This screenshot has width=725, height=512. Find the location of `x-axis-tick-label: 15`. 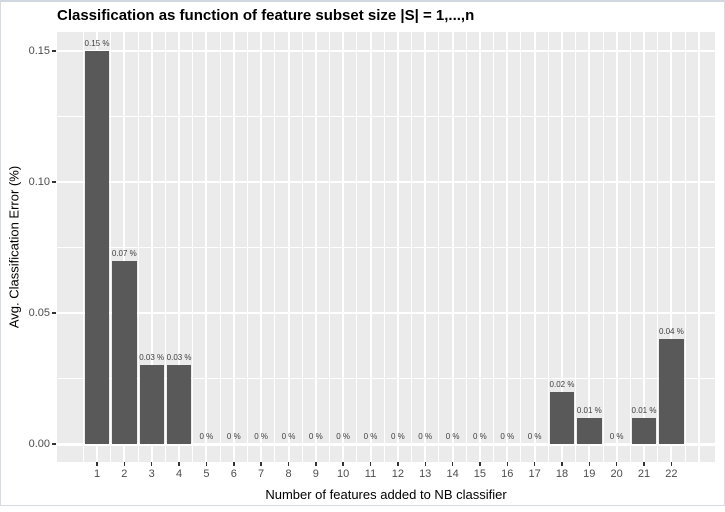

x-axis-tick-label: 15 is located at coordinates (480, 474).